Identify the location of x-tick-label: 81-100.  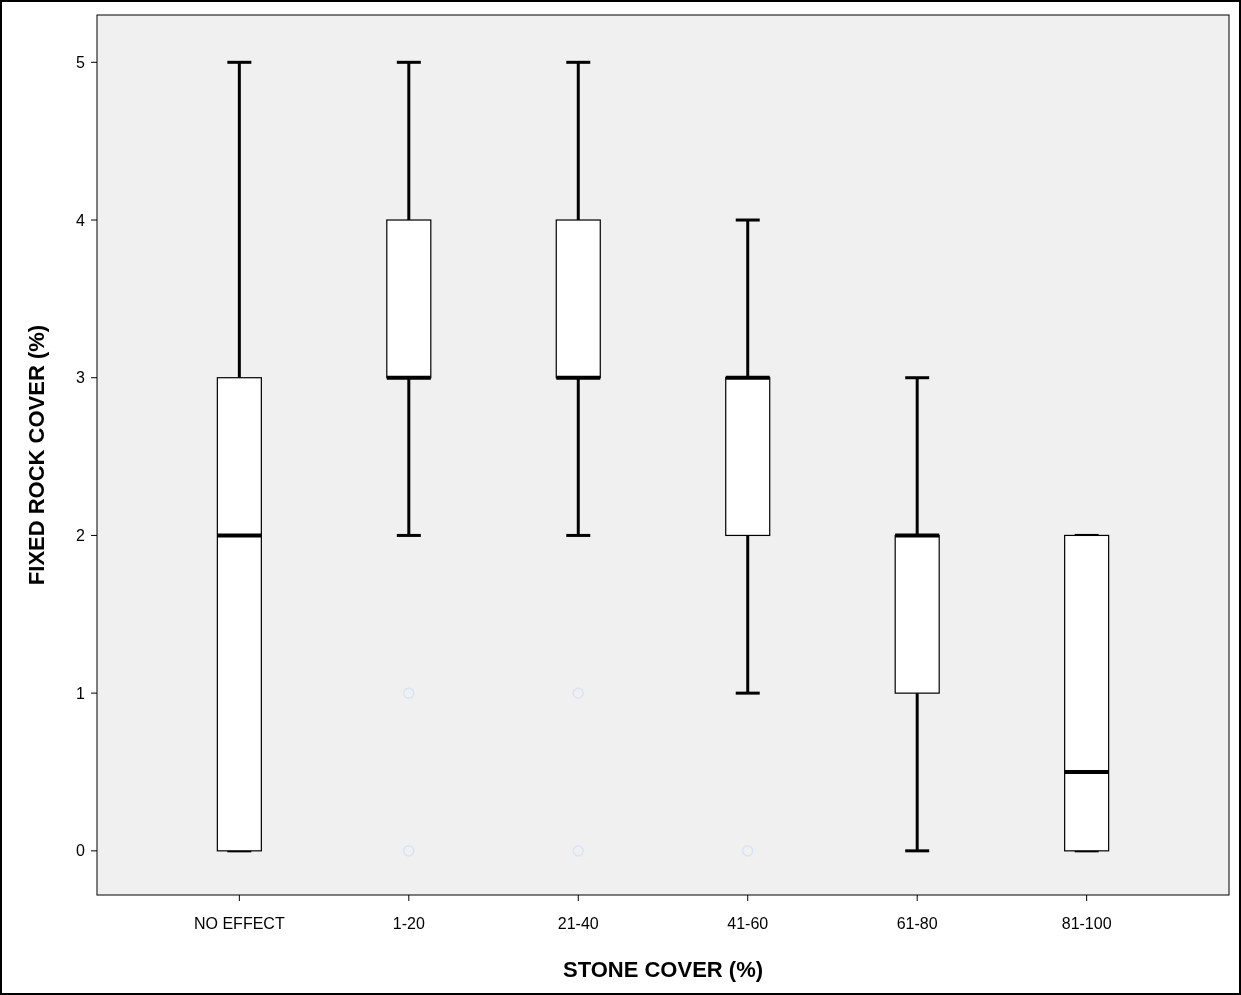
(1086, 923).